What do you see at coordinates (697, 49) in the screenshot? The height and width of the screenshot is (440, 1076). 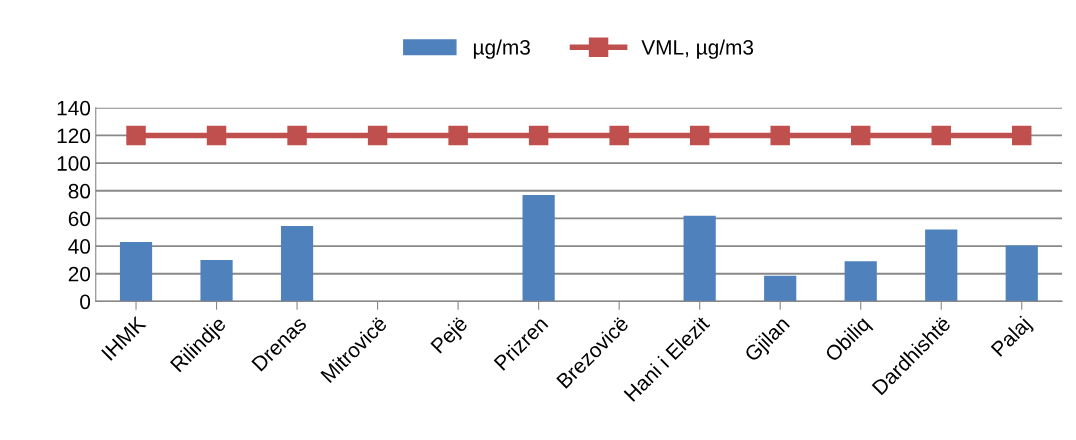 I see `legend-label: VML, µg/m3` at bounding box center [697, 49].